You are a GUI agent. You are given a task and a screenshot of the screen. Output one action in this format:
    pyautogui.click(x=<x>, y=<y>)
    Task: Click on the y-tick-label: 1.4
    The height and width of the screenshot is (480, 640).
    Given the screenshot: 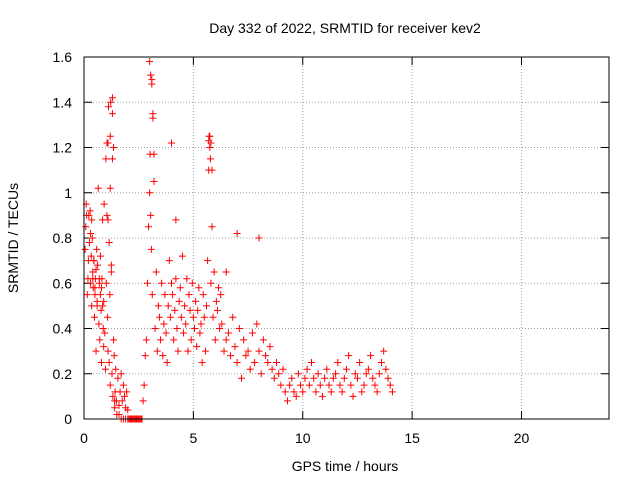 What is the action you would take?
    pyautogui.click(x=63, y=102)
    